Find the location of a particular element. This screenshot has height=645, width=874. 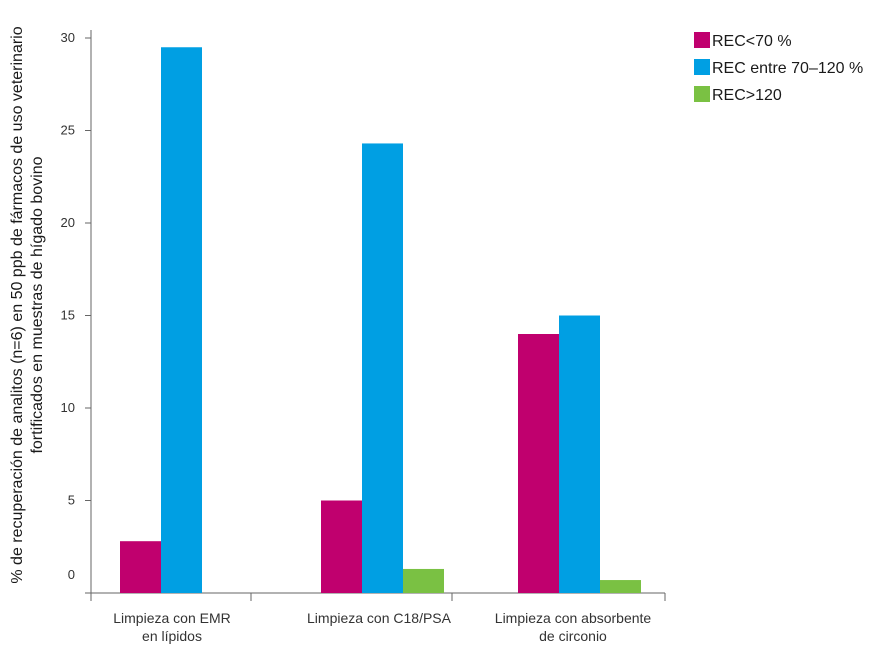

x-category-label: en lípidos is located at coordinates (172, 636).